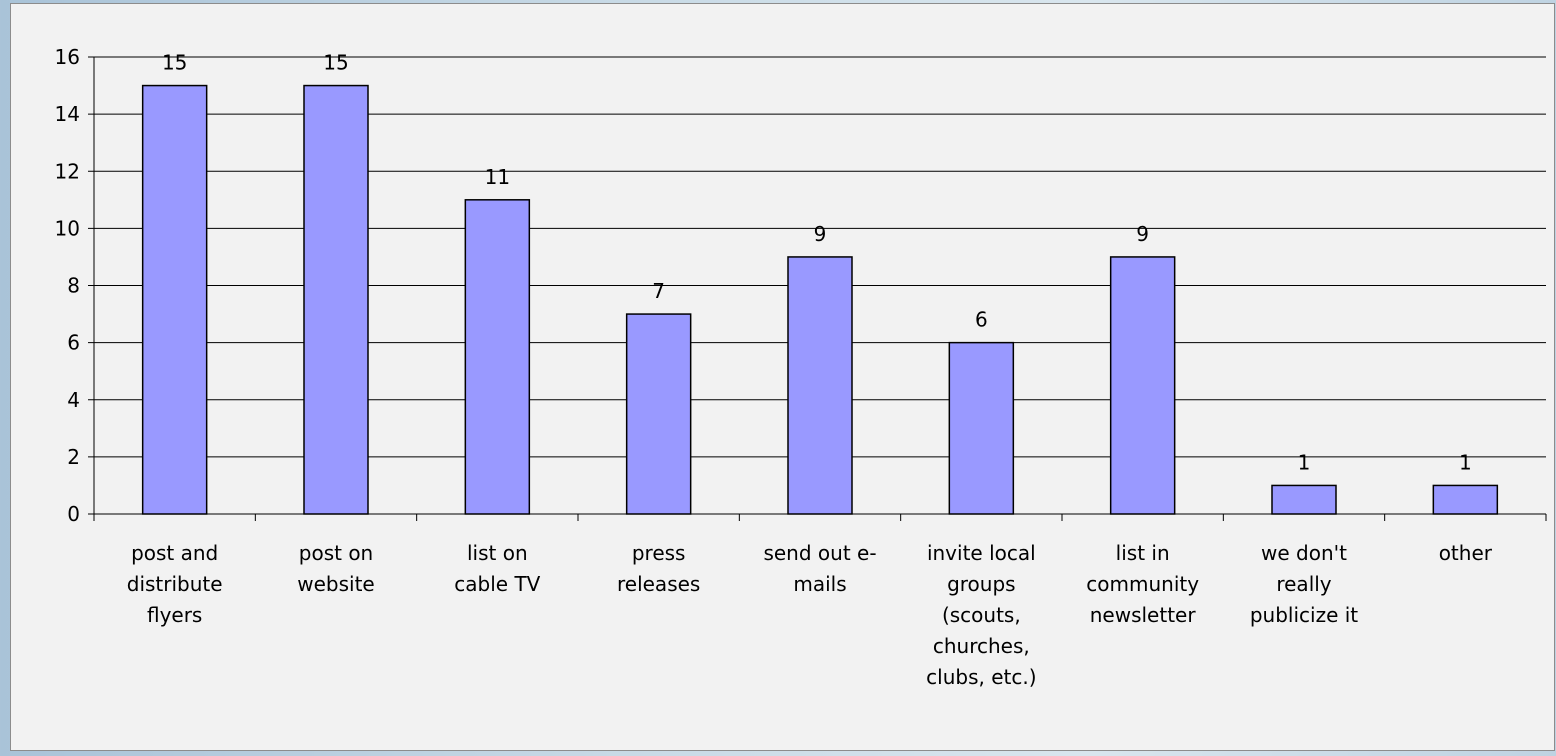 The width and height of the screenshot is (1556, 756). What do you see at coordinates (659, 553) in the screenshot?
I see `x-category-label-line: press` at bounding box center [659, 553].